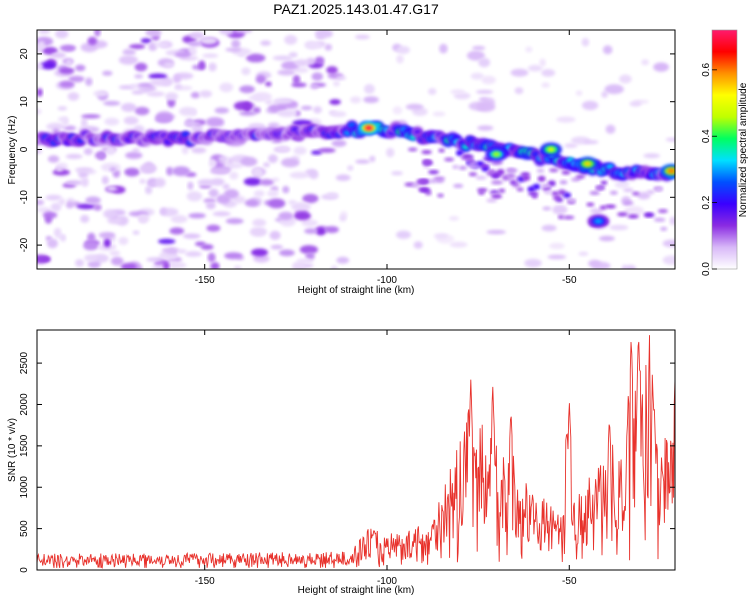 Image resolution: width=750 pixels, height=600 pixels. What do you see at coordinates (24, 102) in the screenshot?
I see `spectrogram-y-tick-label: 10` at bounding box center [24, 102].